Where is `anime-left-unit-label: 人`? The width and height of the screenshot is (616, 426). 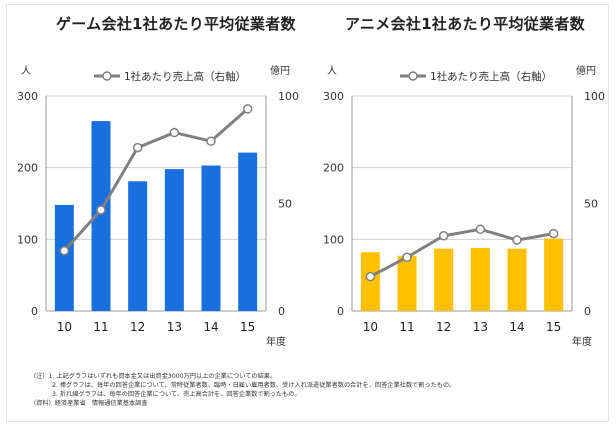
anime-left-unit-label: 人 is located at coordinates (332, 71).